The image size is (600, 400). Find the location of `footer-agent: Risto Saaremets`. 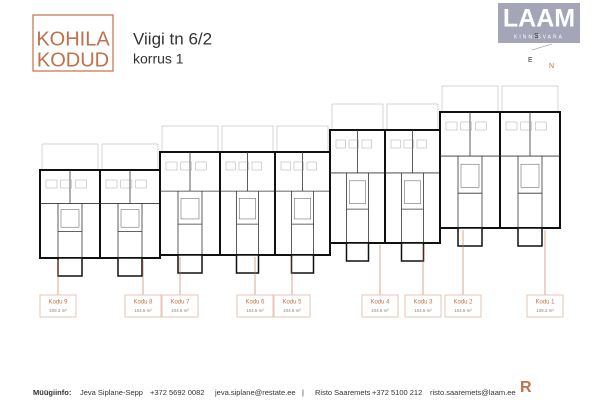

footer-agent: Risto Saaremets is located at coordinates (343, 392).